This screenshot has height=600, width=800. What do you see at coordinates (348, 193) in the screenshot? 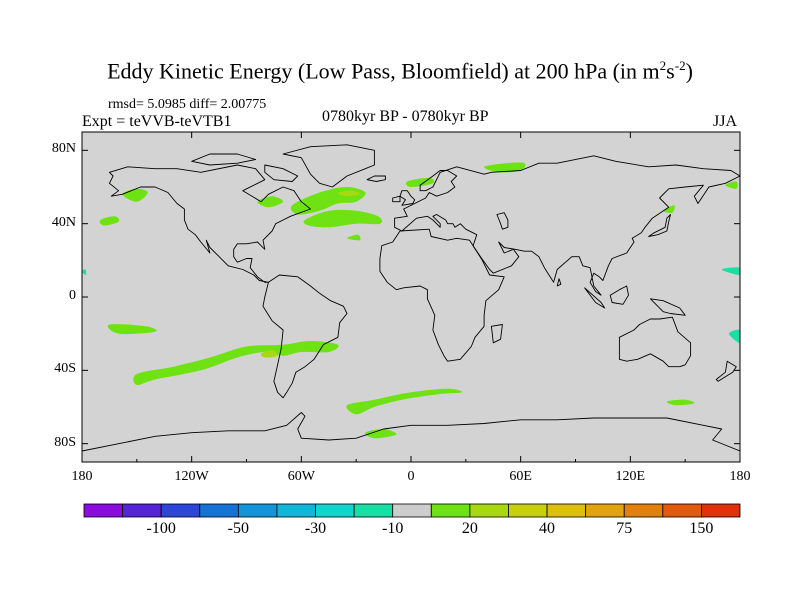
I see `region-north-atlantic-core` at bounding box center [348, 193].